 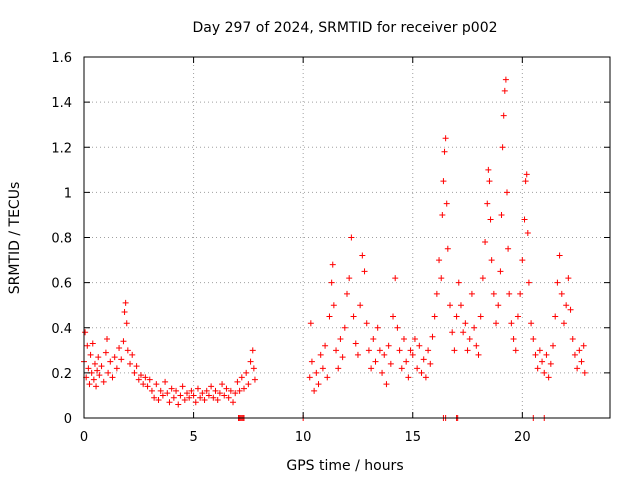 What do you see at coordinates (61, 284) in the screenshot?
I see `y-tick-label: 0.6` at bounding box center [61, 284].